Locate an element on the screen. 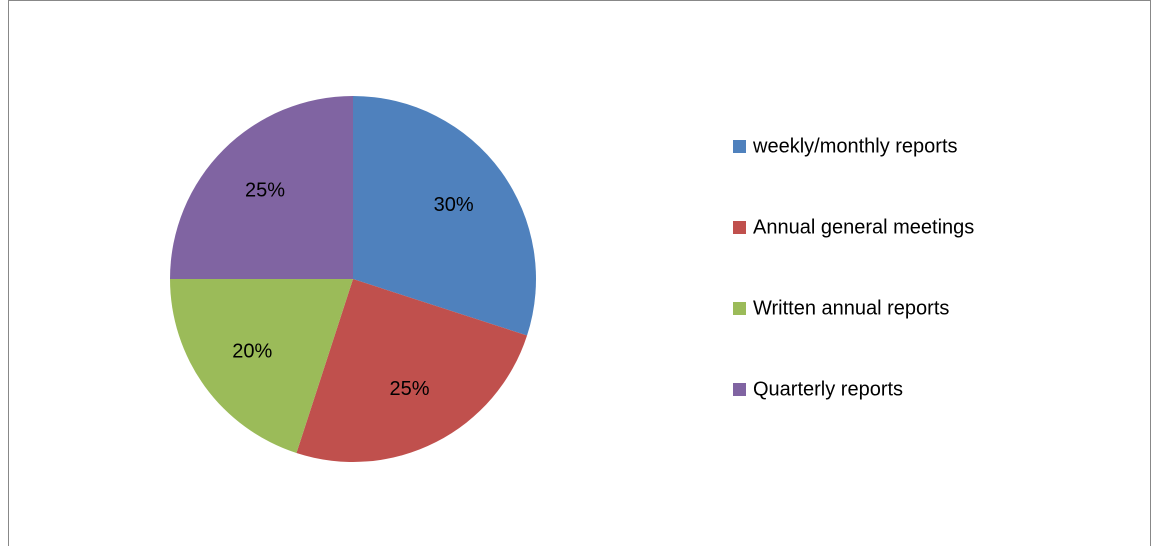 The width and height of the screenshot is (1152, 546). legend-label: Written annual reports is located at coordinates (851, 308).